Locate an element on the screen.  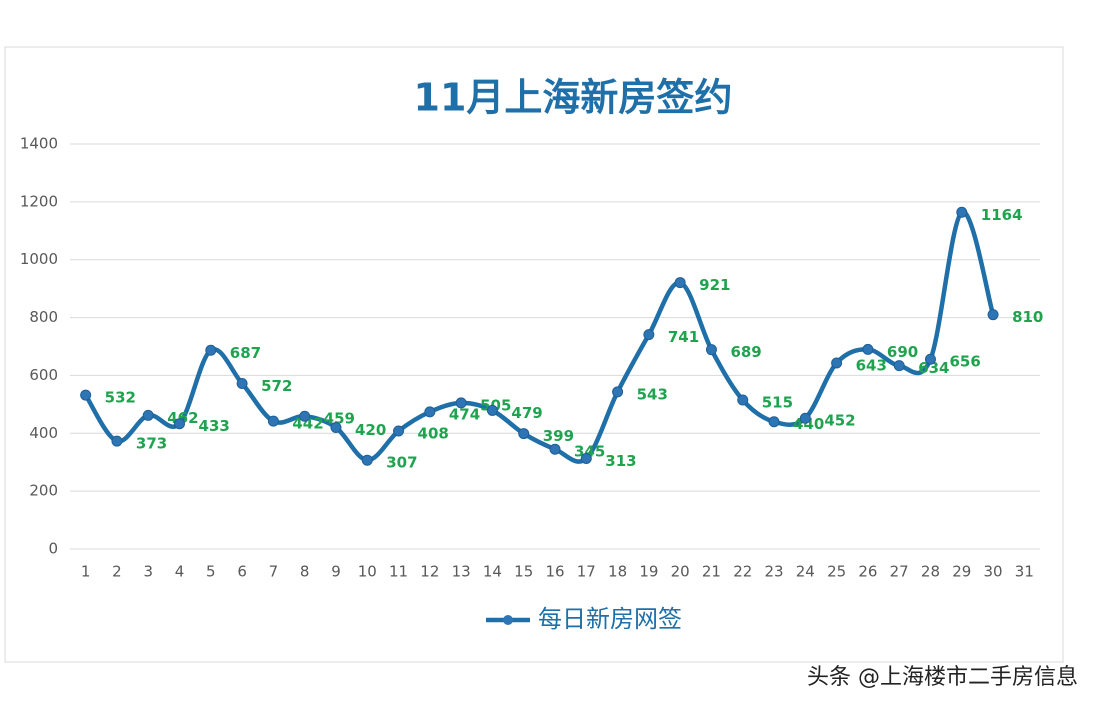
y-tick-label: 200 is located at coordinates (43, 491).